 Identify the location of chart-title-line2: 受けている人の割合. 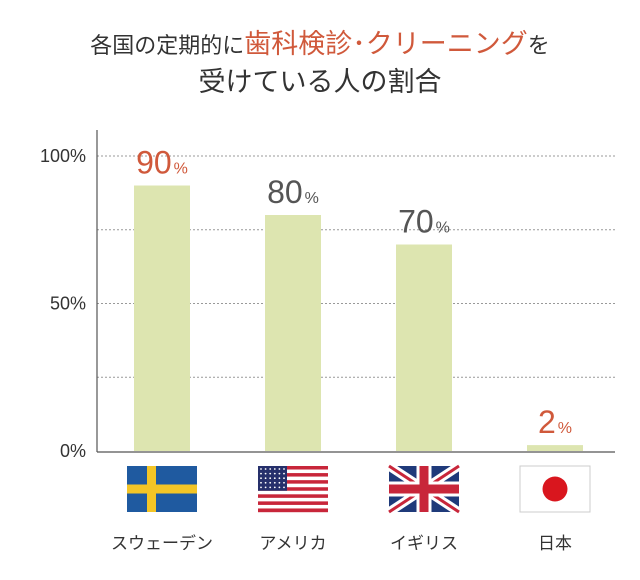
(320, 82).